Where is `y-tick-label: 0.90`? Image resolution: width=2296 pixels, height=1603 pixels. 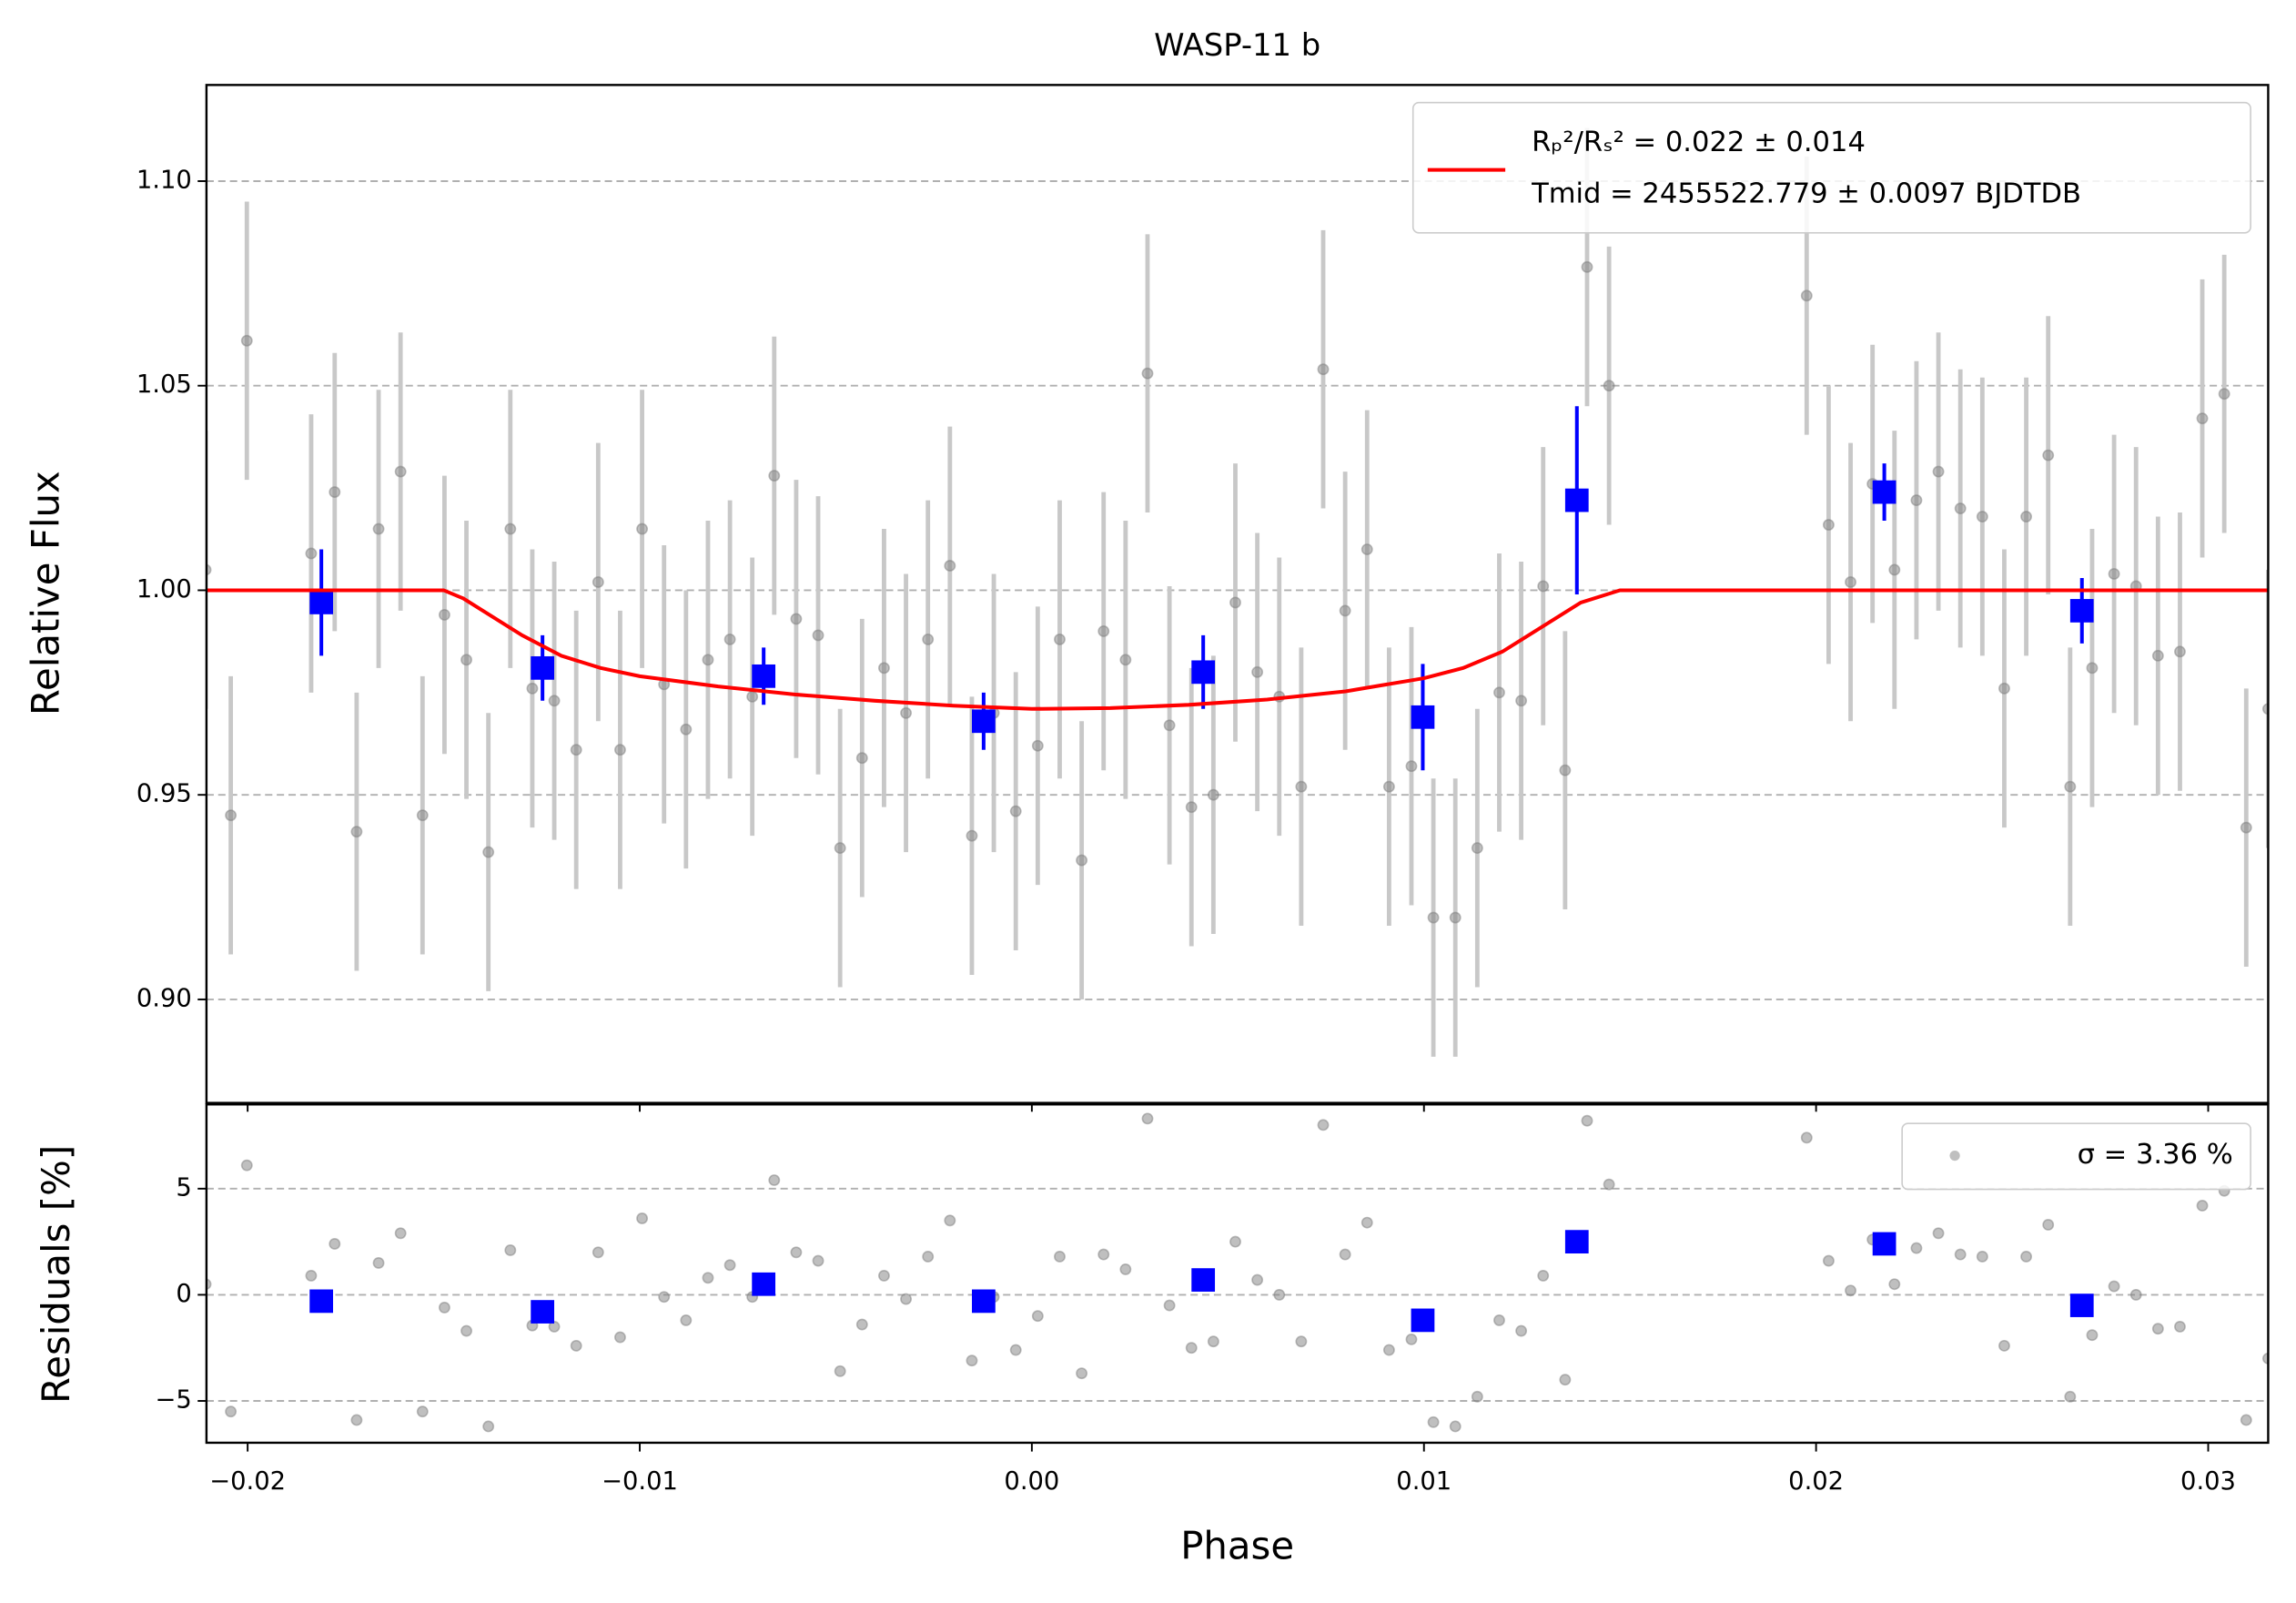
y-tick-label: 0.90 is located at coordinates (164, 998).